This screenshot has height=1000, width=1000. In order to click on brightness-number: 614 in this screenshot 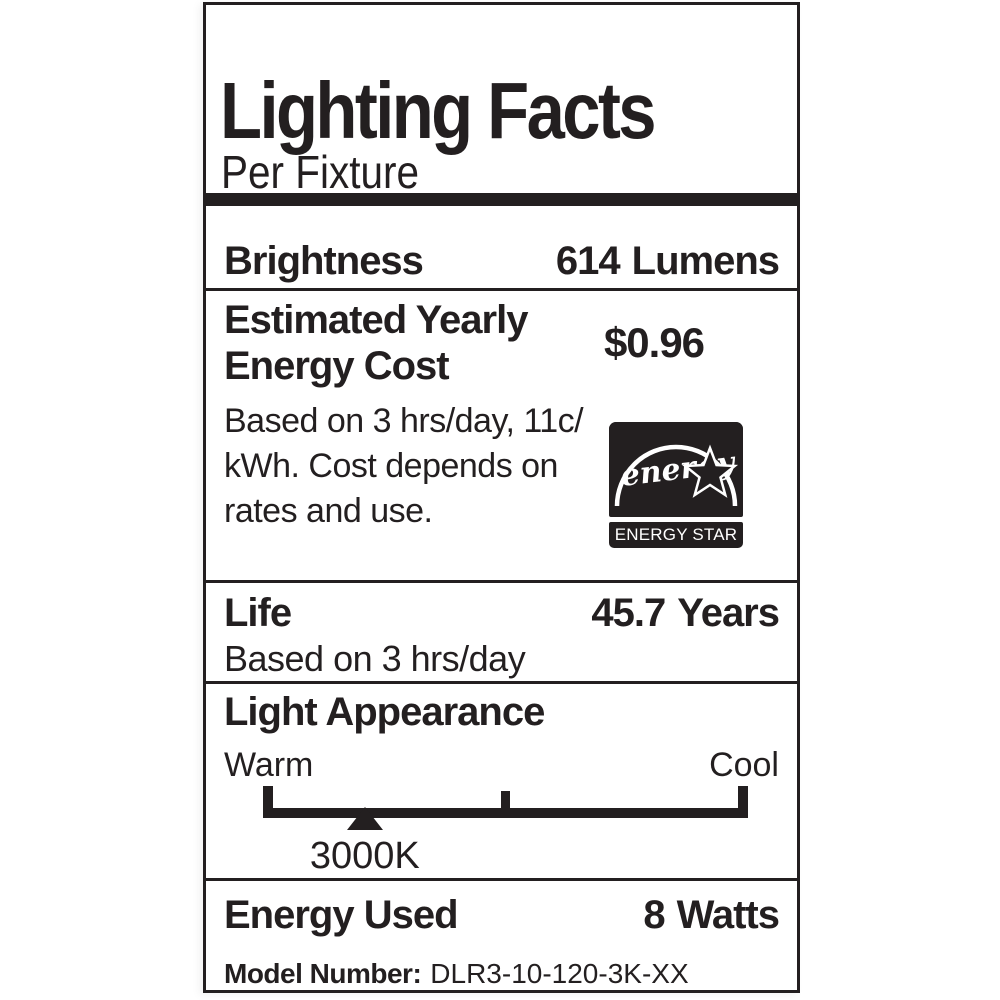, I will do `click(588, 261)`.